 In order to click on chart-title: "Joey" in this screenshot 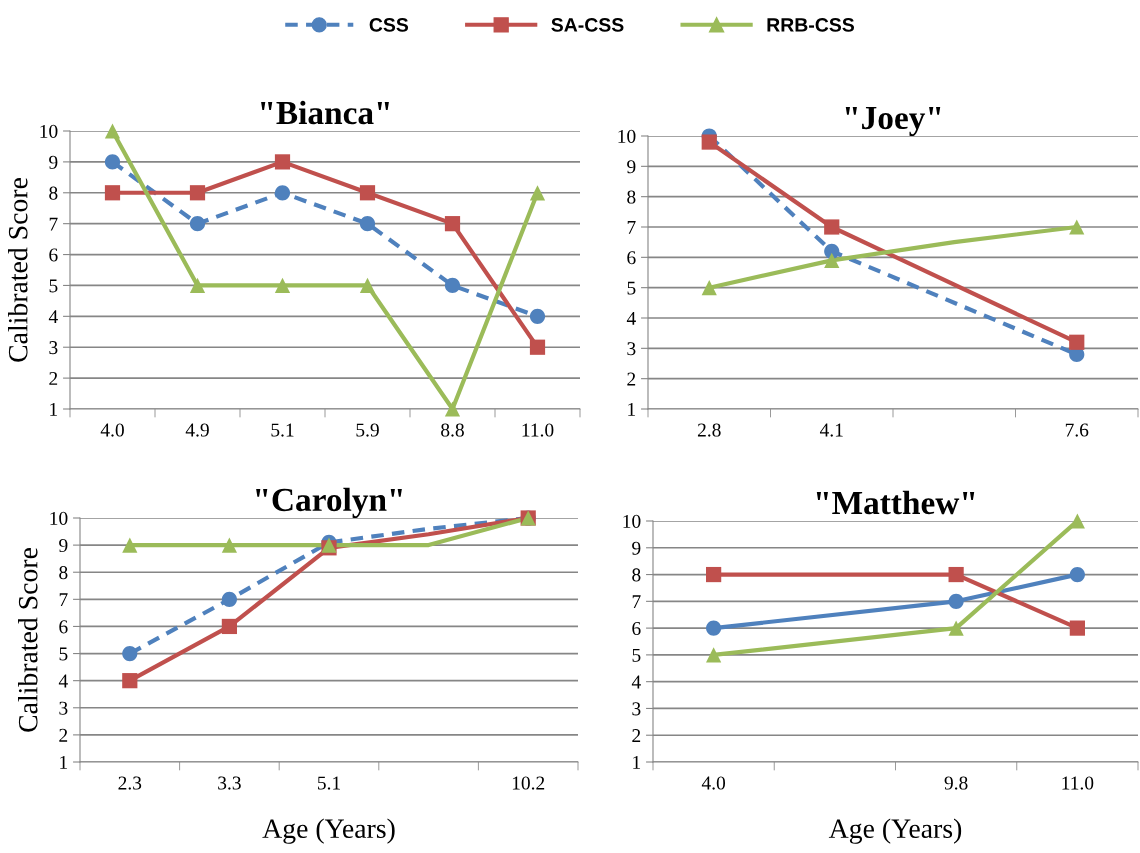, I will do `click(893, 121)`.